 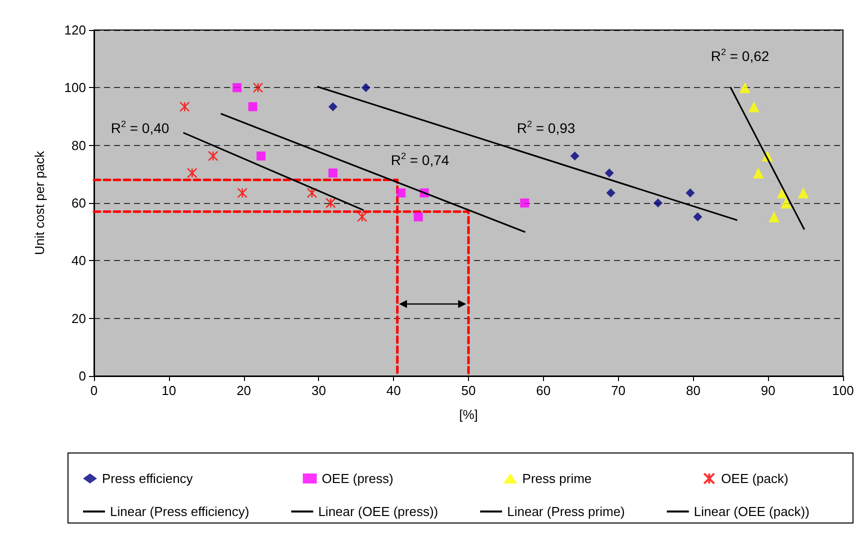 I want to click on x-tick-label: 80, so click(x=693, y=390).